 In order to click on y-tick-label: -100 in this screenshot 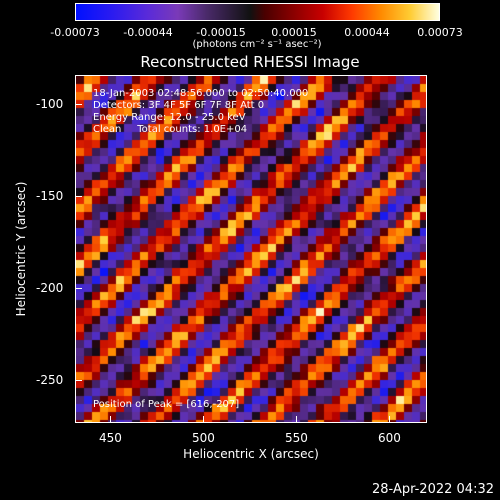, I will do `click(50, 104)`.